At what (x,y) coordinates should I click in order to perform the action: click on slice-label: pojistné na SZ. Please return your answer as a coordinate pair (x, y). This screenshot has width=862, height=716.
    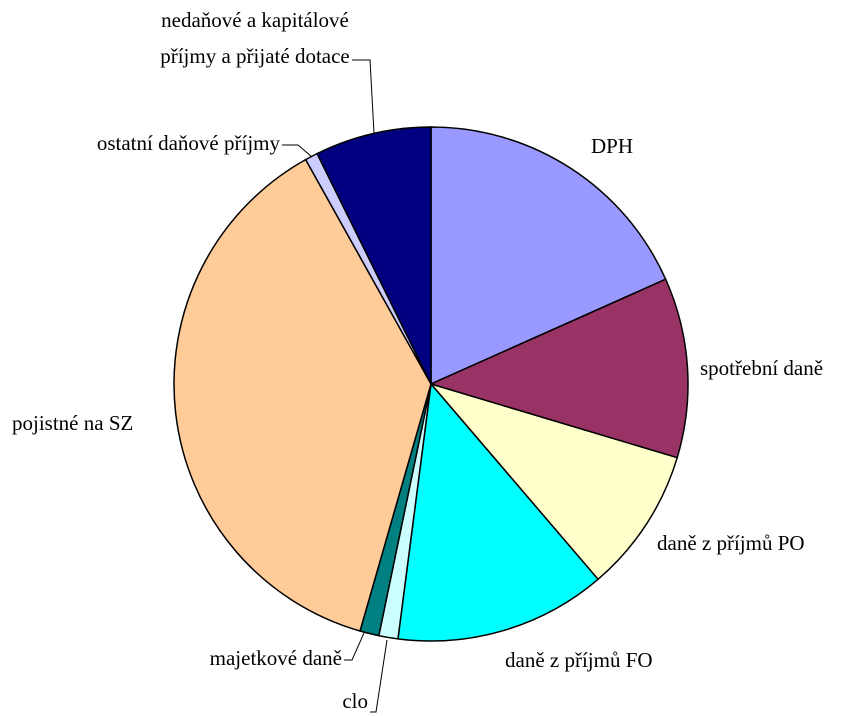
    Looking at the image, I should click on (72, 423).